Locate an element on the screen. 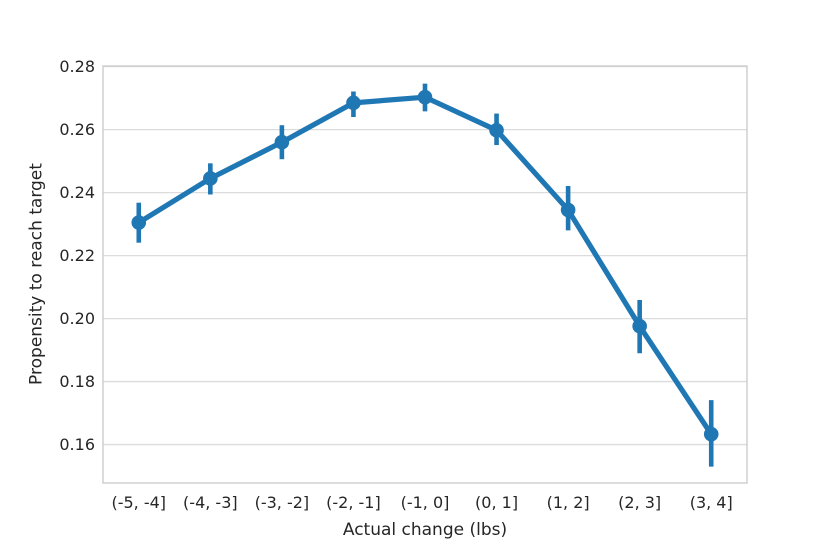 The height and width of the screenshot is (554, 830). x-tick-label: (-3, -2] is located at coordinates (282, 502).